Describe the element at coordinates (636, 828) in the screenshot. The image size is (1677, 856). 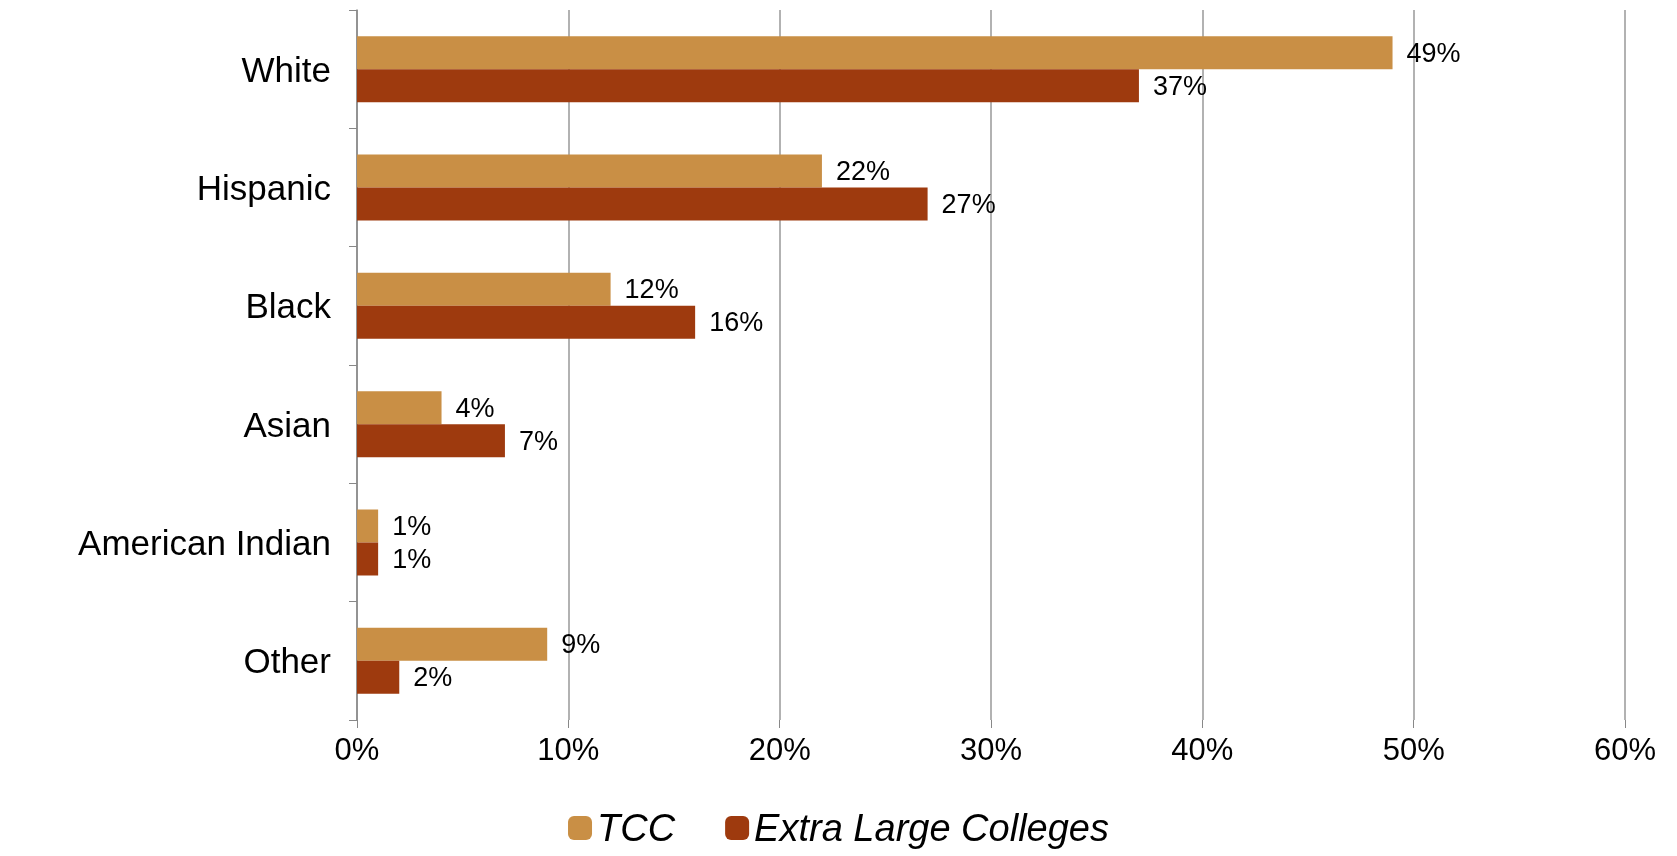
I see `legend-label: TCC` at that location.